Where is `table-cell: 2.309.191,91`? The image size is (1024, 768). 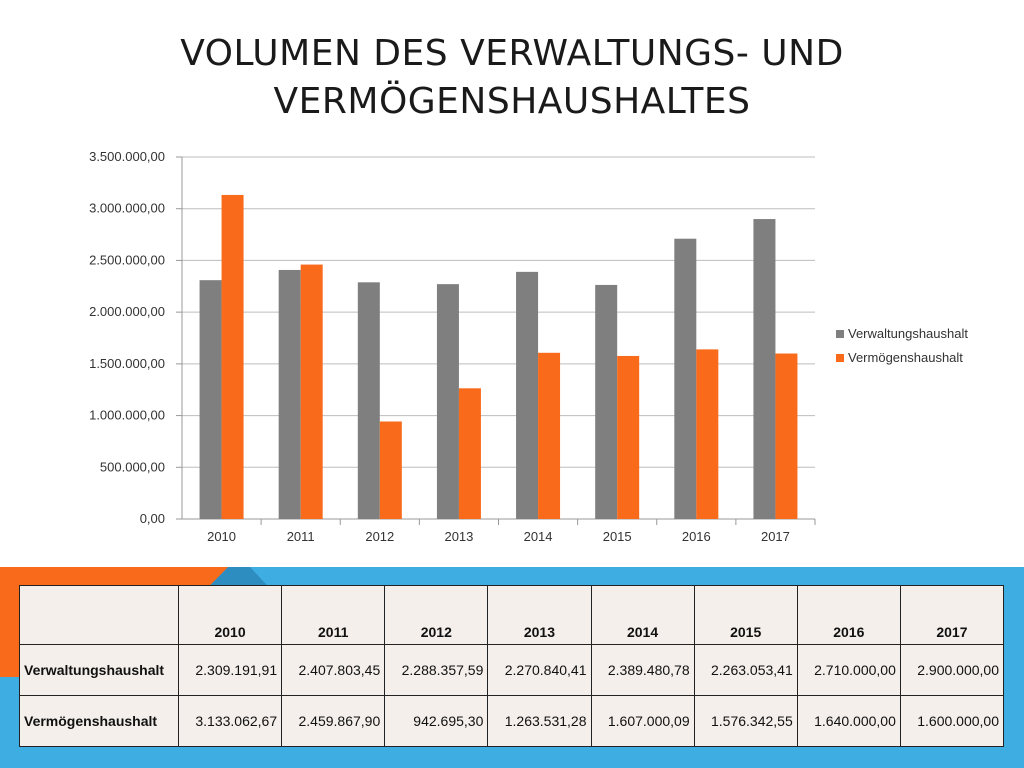
table-cell: 2.309.191,91 is located at coordinates (230, 670).